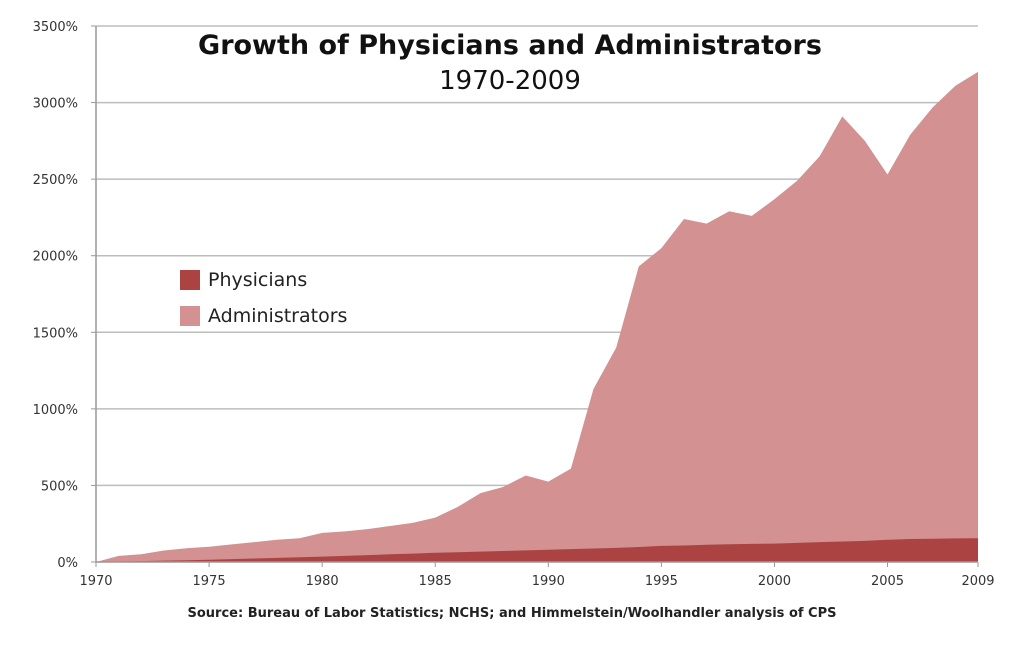 The width and height of the screenshot is (1024, 657). What do you see at coordinates (510, 45) in the screenshot?
I see `chart-title: Growth of Physicians and Administrators` at bounding box center [510, 45].